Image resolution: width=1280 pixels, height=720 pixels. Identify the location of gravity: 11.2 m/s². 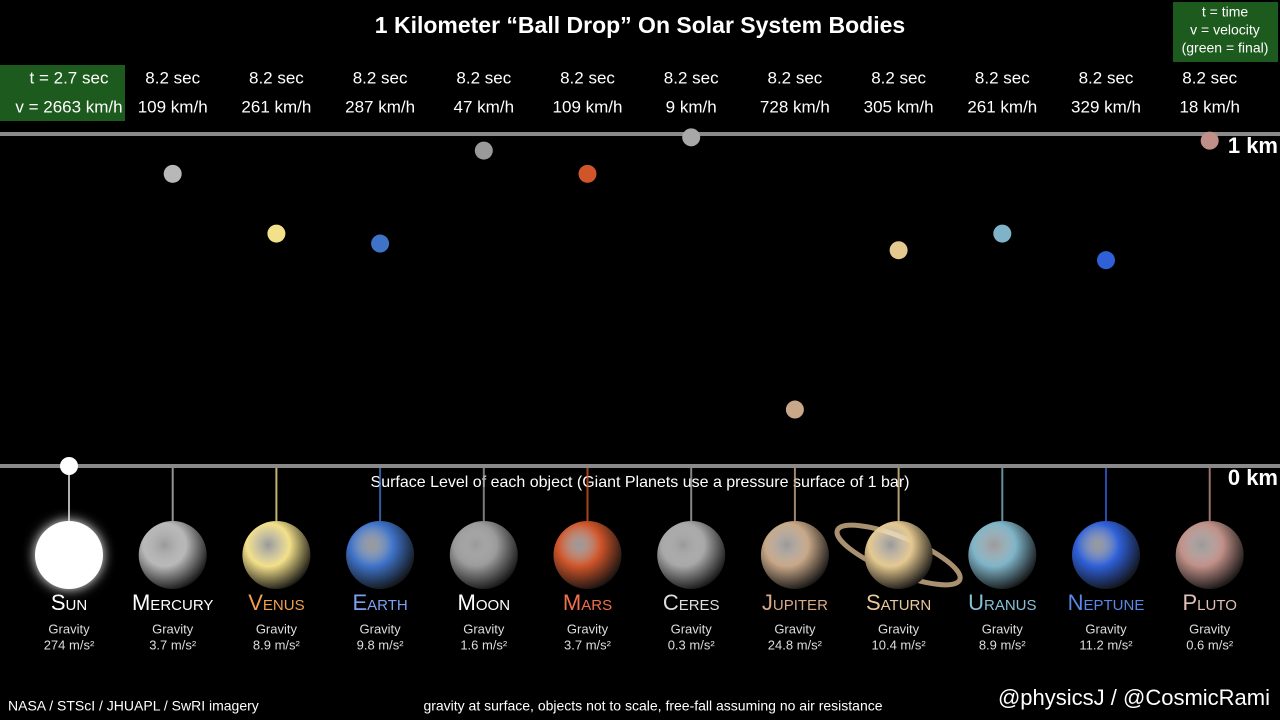
(1106, 644).